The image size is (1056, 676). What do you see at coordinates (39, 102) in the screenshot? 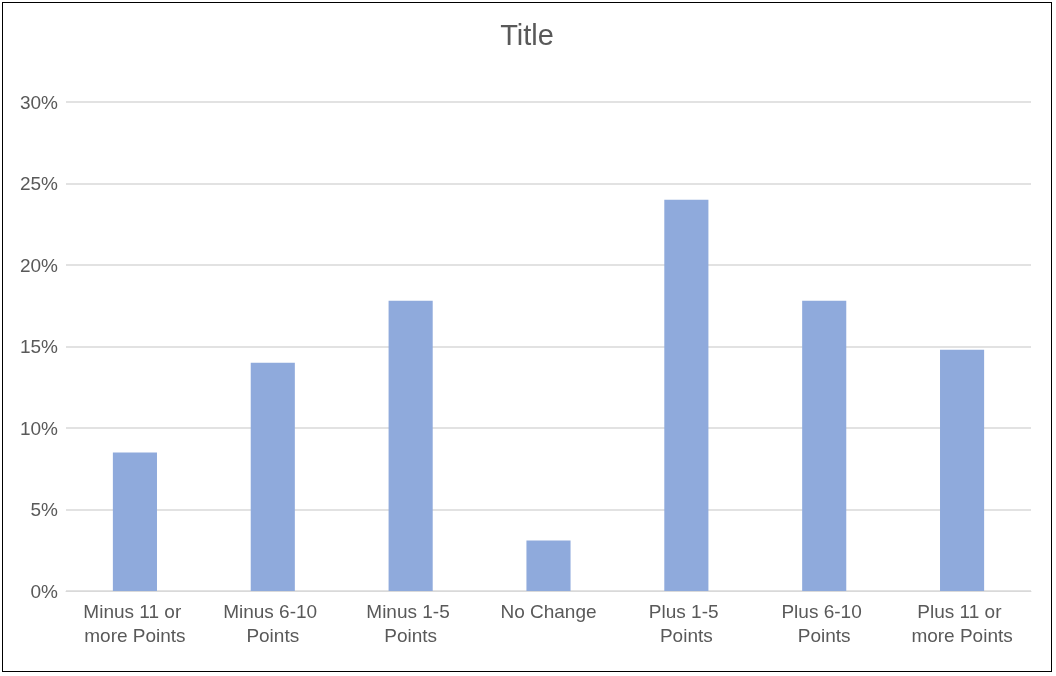
I see `y-tick-label: 30%` at bounding box center [39, 102].